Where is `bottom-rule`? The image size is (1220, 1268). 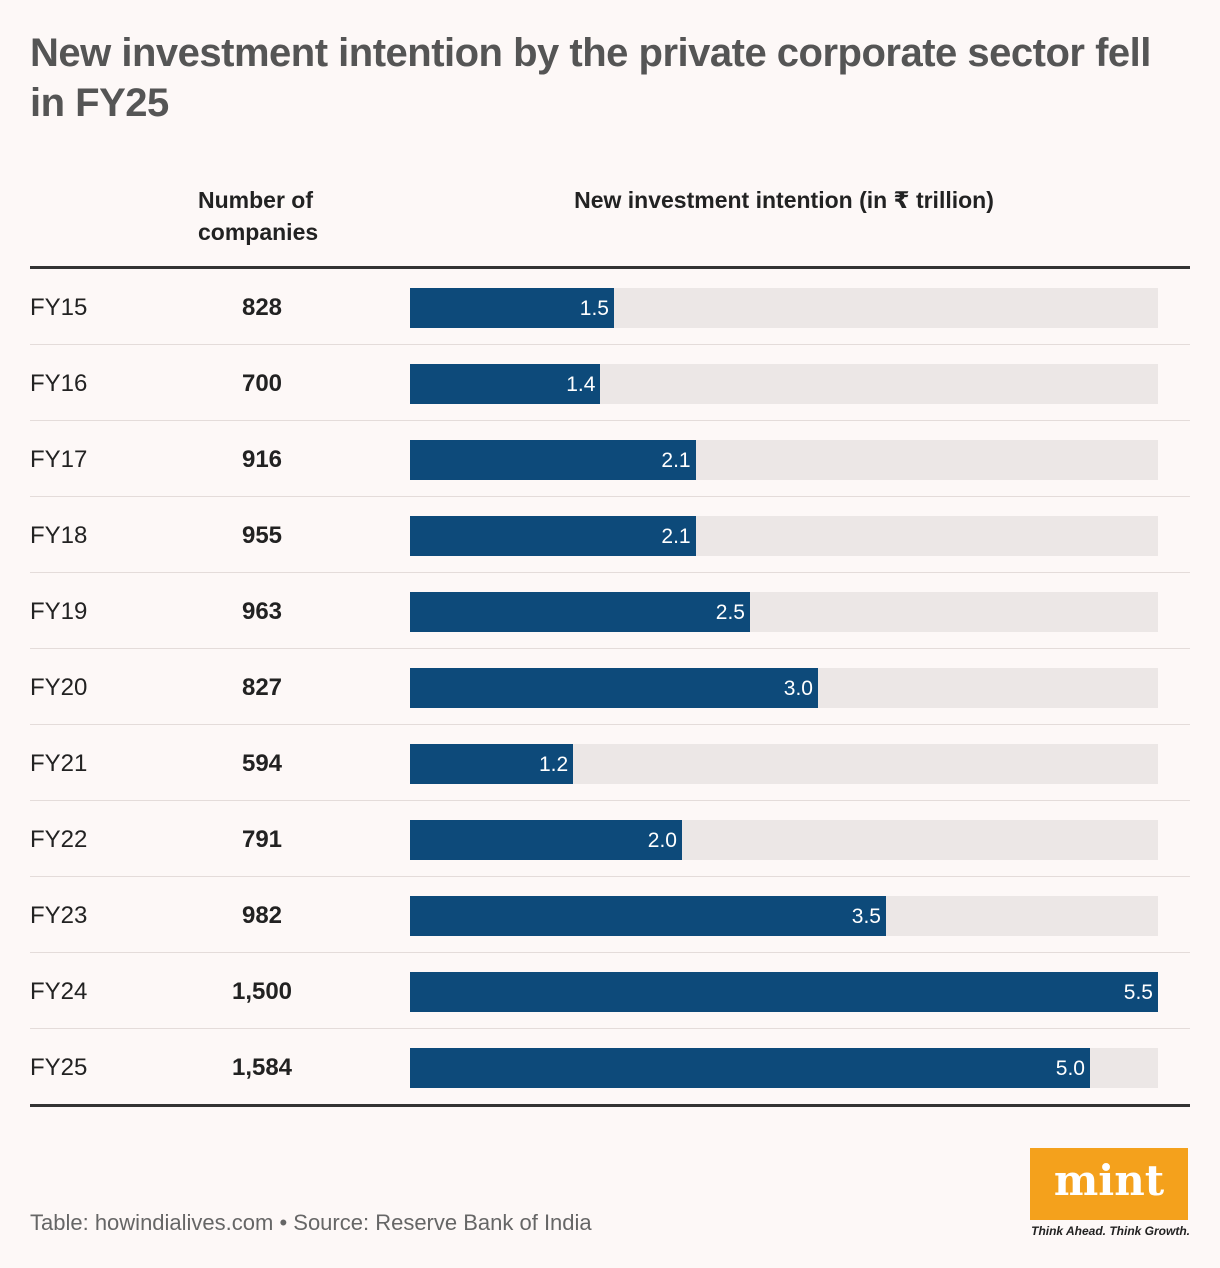 bottom-rule is located at coordinates (610, 1105).